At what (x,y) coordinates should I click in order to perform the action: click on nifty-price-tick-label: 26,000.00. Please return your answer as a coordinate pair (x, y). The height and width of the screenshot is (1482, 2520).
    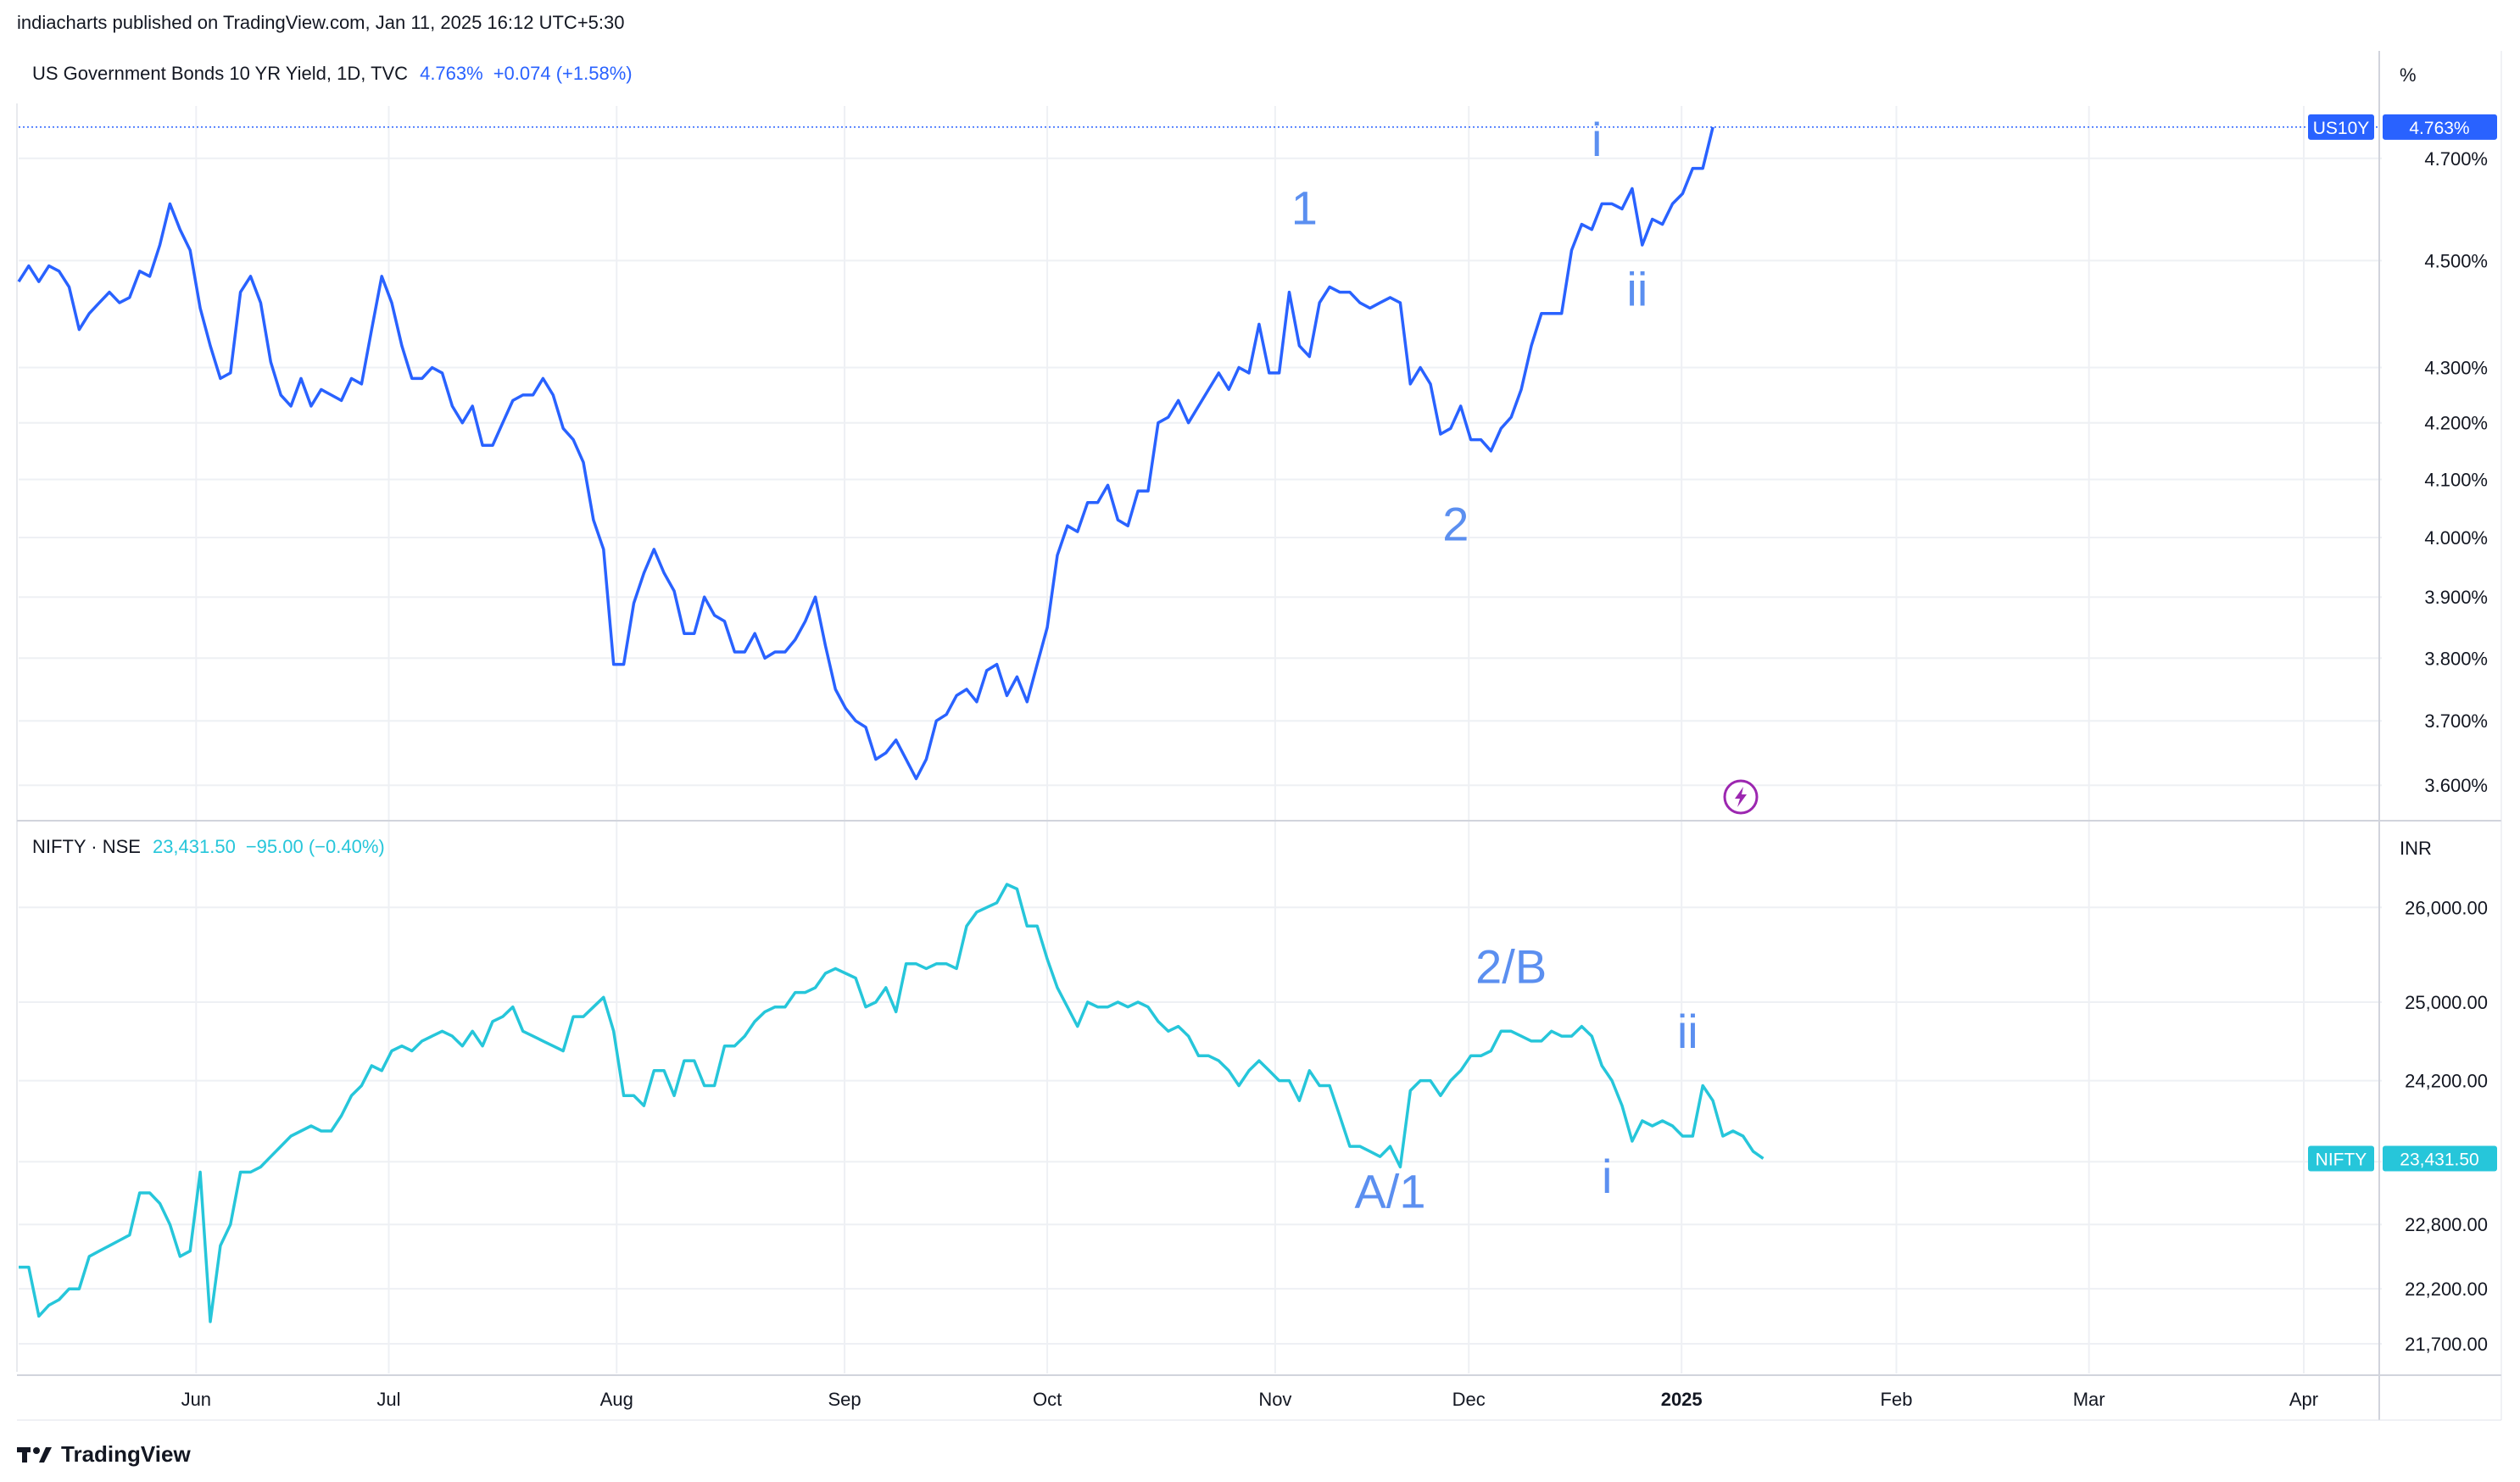
    Looking at the image, I should click on (2446, 908).